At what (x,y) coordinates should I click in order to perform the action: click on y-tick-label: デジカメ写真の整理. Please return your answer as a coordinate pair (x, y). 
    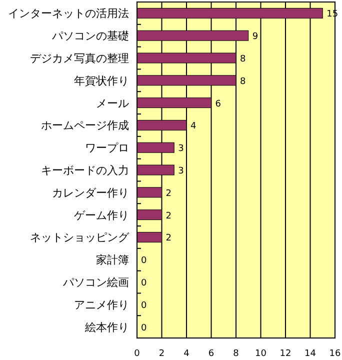
    Looking at the image, I should click on (79, 58).